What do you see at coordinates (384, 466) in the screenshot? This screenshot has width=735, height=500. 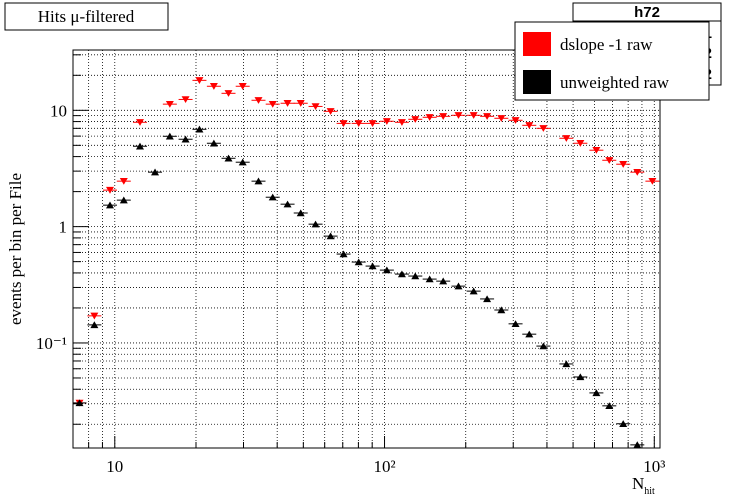 I see `x-tick-label: 10²` at bounding box center [384, 466].